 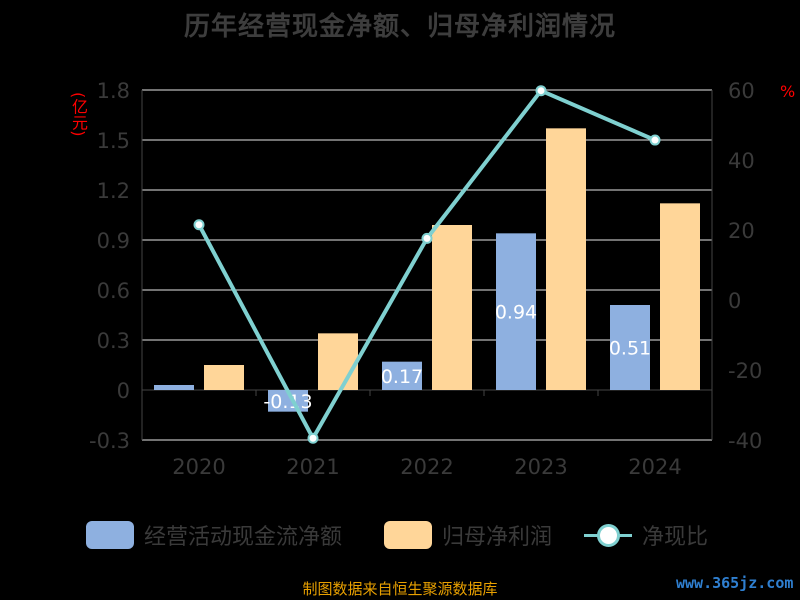 I want to click on legend-line-ratio, so click(x=608, y=535).